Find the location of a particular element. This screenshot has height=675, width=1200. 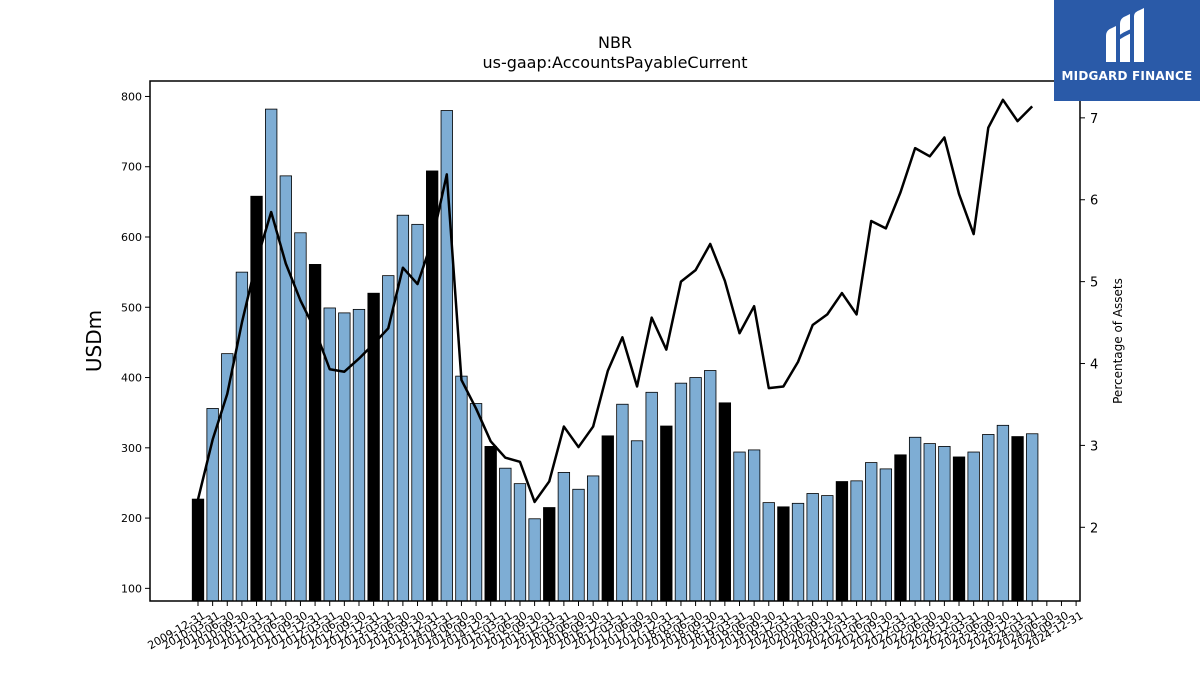

y-tick-label: 800 is located at coordinates (131, 96).